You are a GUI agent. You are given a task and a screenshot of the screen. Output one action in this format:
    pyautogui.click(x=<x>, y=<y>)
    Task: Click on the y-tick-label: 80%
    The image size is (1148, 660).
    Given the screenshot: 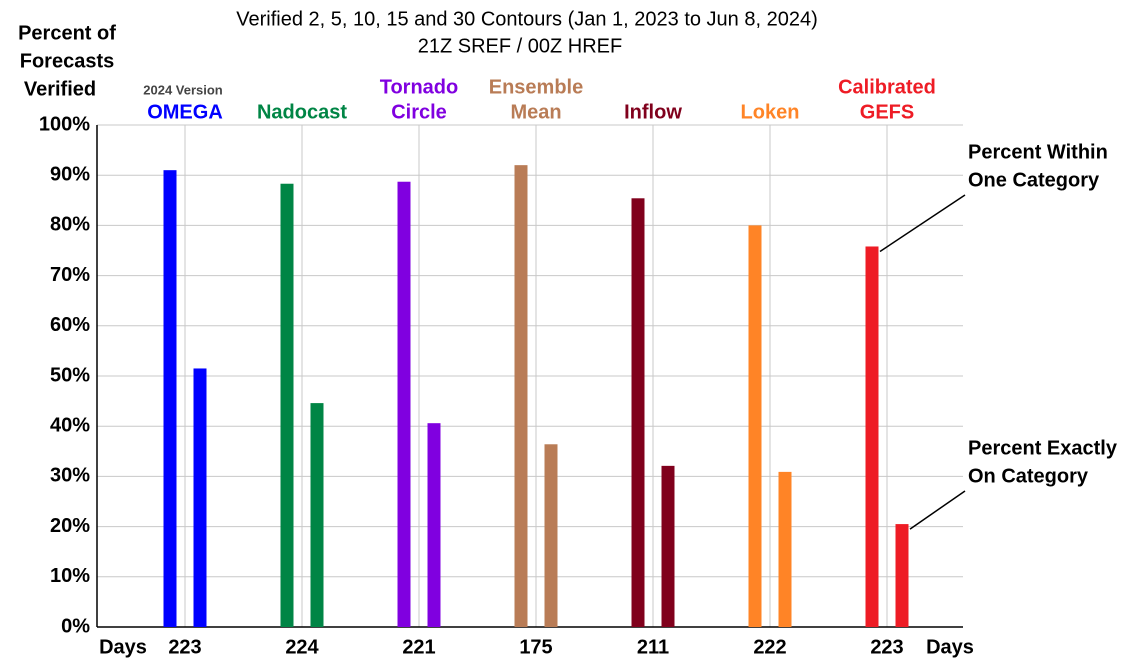 What is the action you would take?
    pyautogui.click(x=70, y=225)
    